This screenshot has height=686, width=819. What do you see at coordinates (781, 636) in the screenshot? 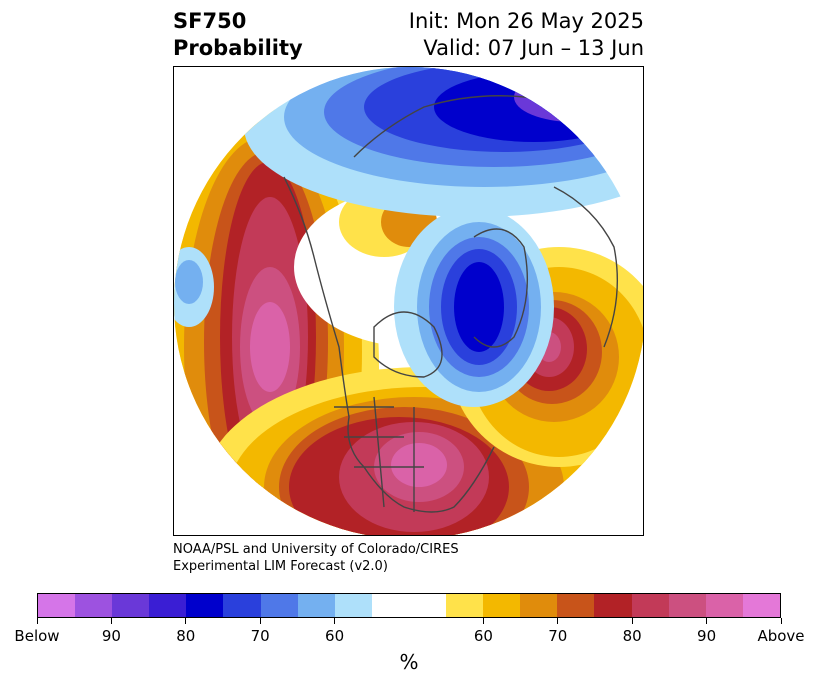
I see `colorbar-tick-label: Above` at bounding box center [781, 636].